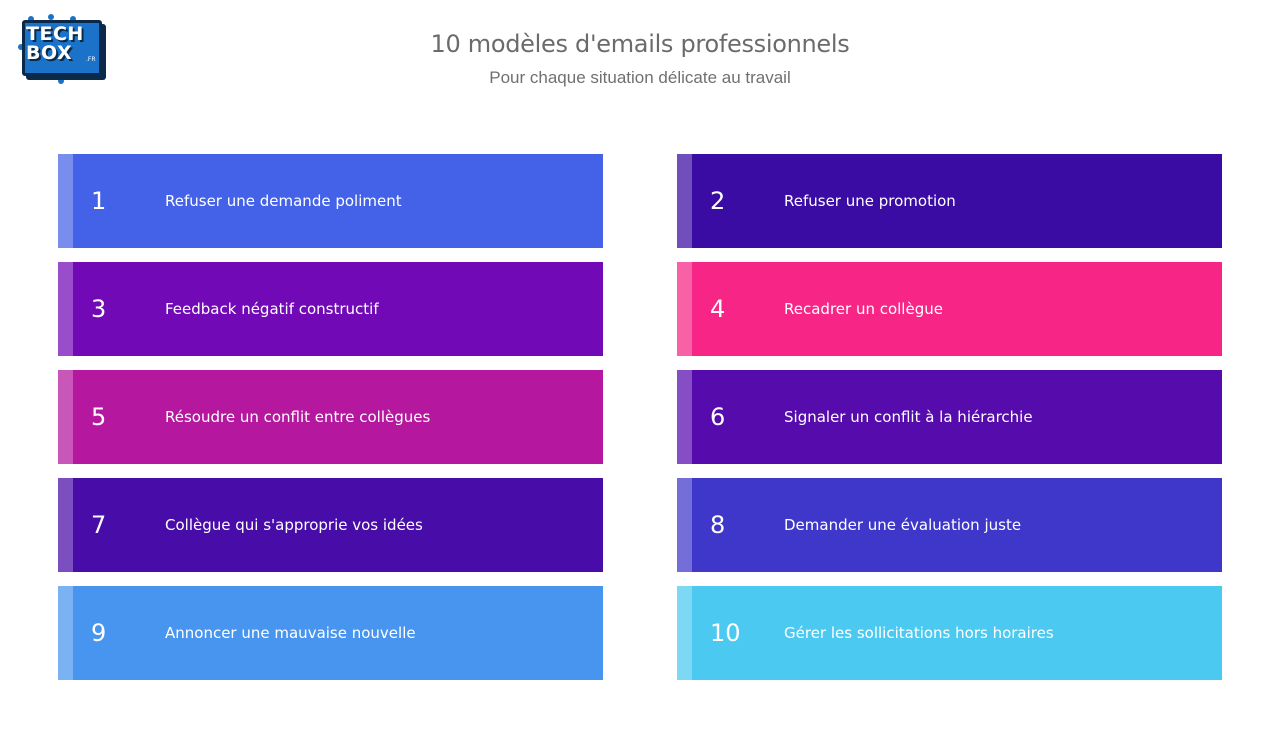 The image size is (1280, 747). What do you see at coordinates (49, 53) in the screenshot?
I see `logo-line-2: BOX` at bounding box center [49, 53].